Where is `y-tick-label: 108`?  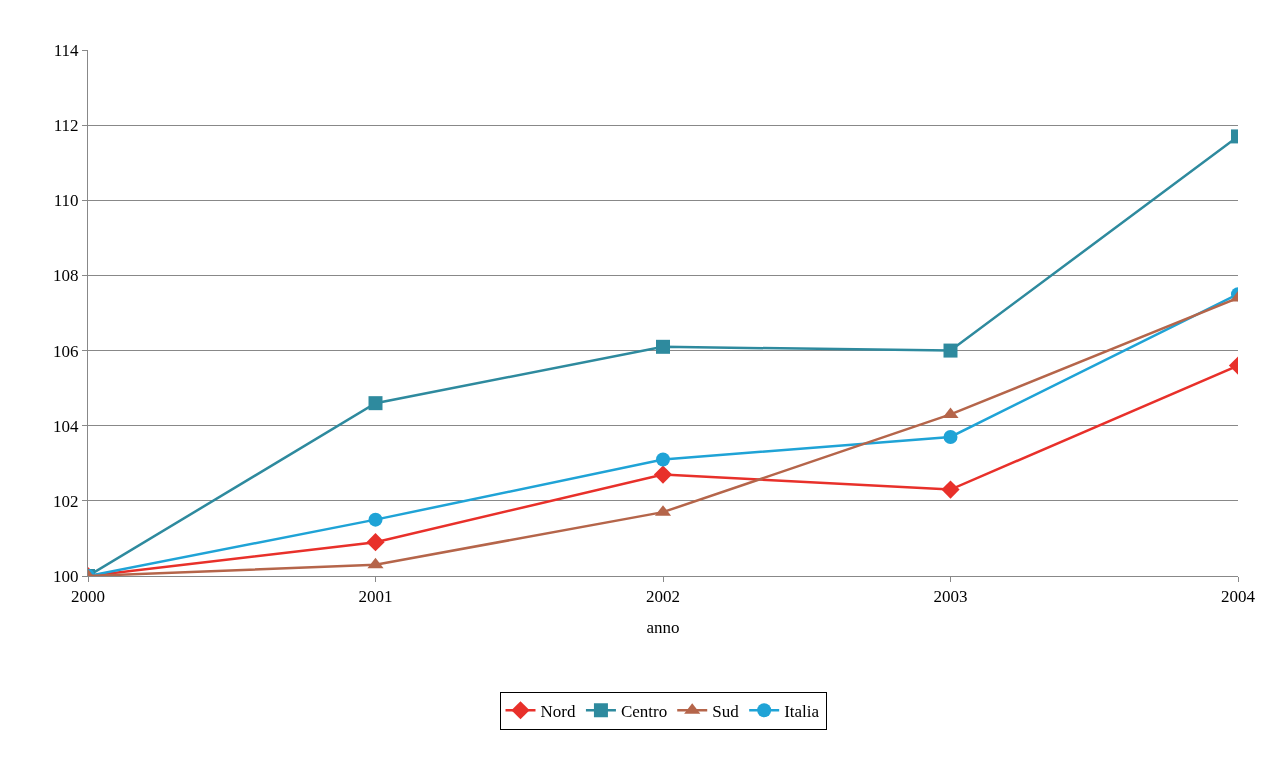 y-tick-label: 108 is located at coordinates (66, 276).